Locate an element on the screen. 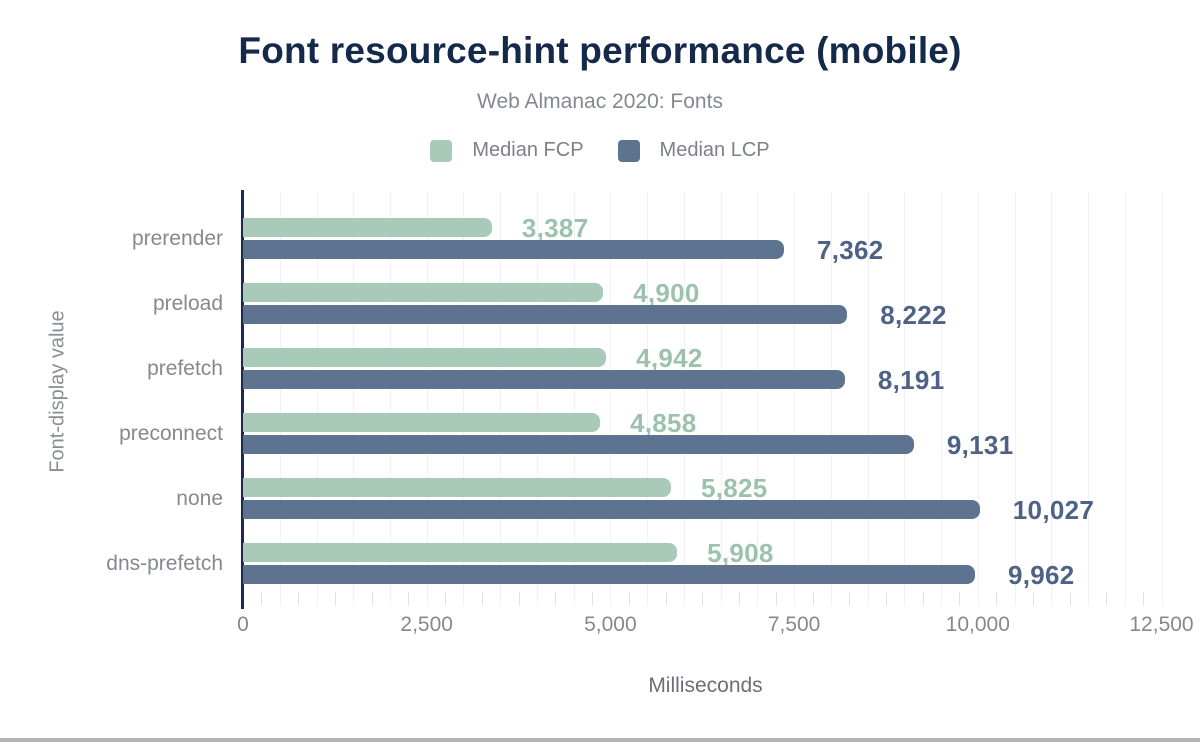  category-label-dns-prefetch: dns-prefetch is located at coordinates (164, 563).